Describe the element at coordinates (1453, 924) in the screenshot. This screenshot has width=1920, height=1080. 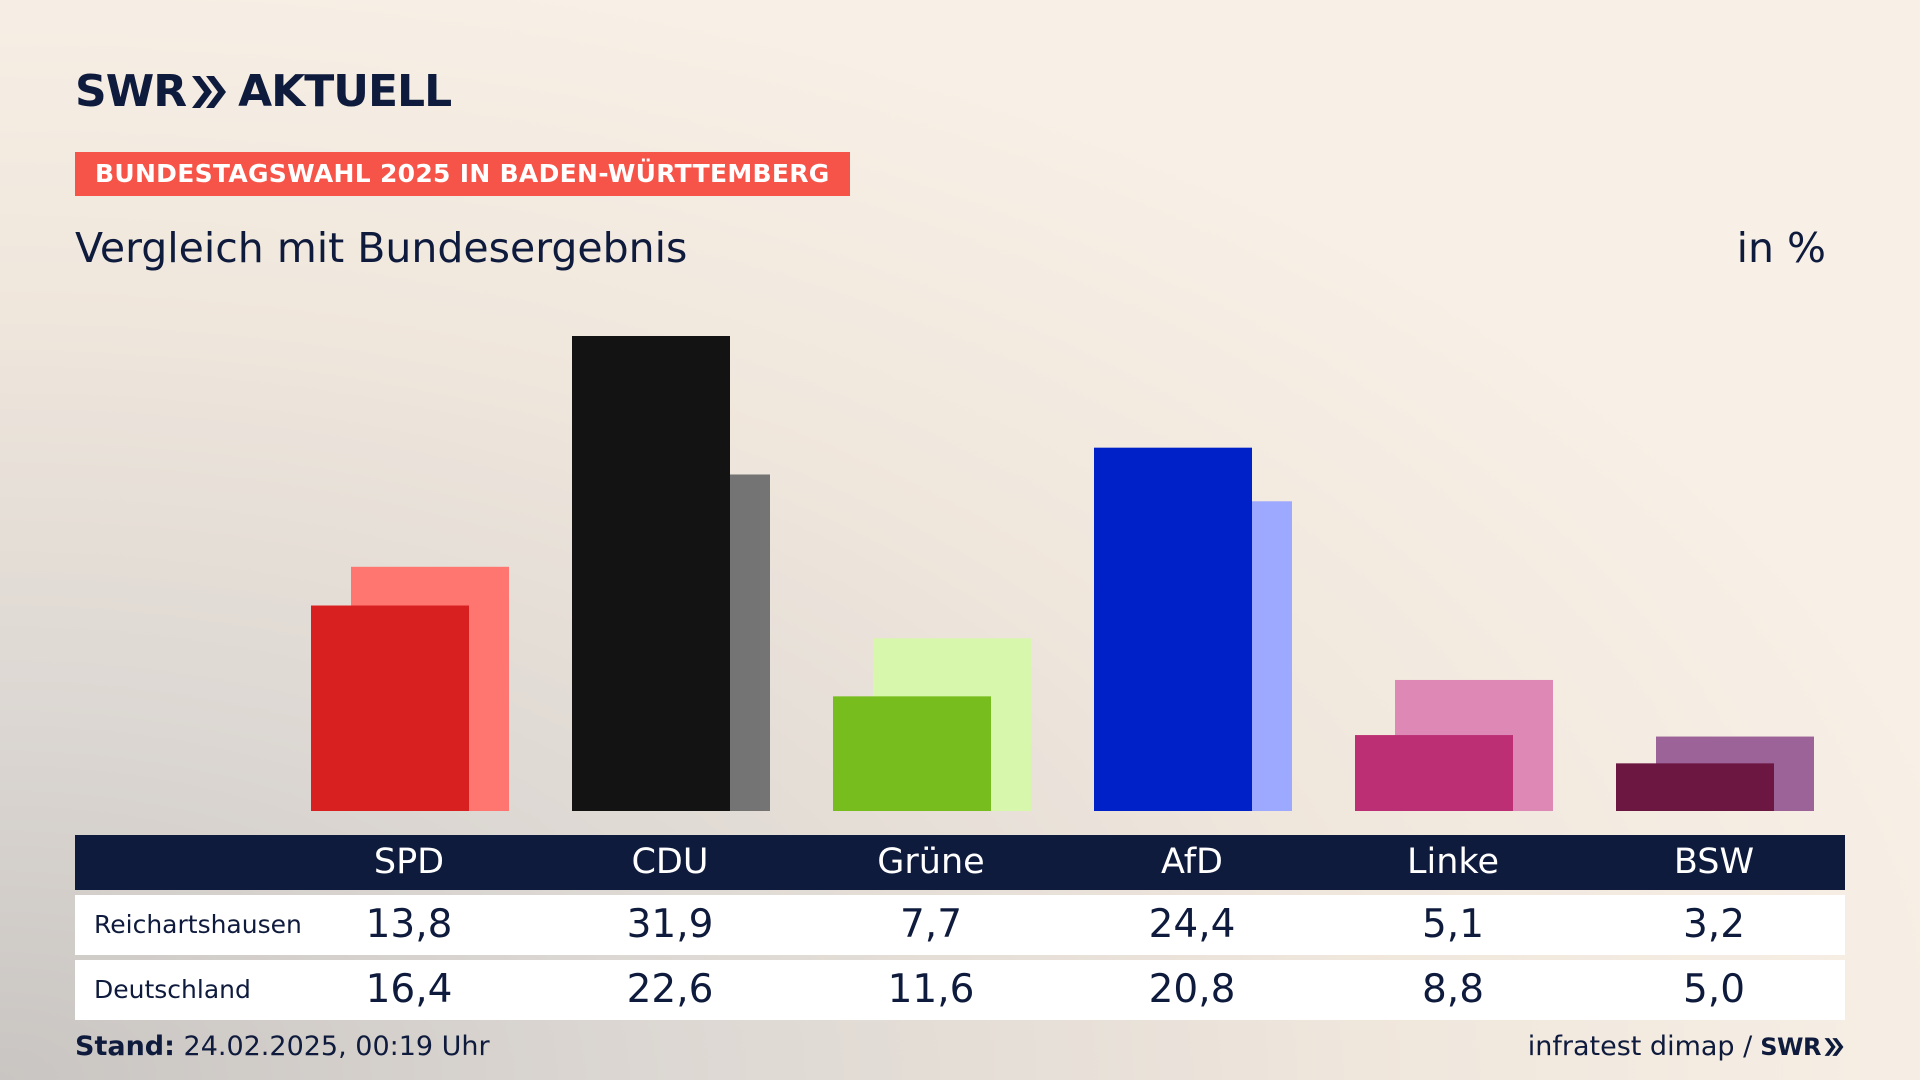
I see `value-cell: 5,1` at that location.